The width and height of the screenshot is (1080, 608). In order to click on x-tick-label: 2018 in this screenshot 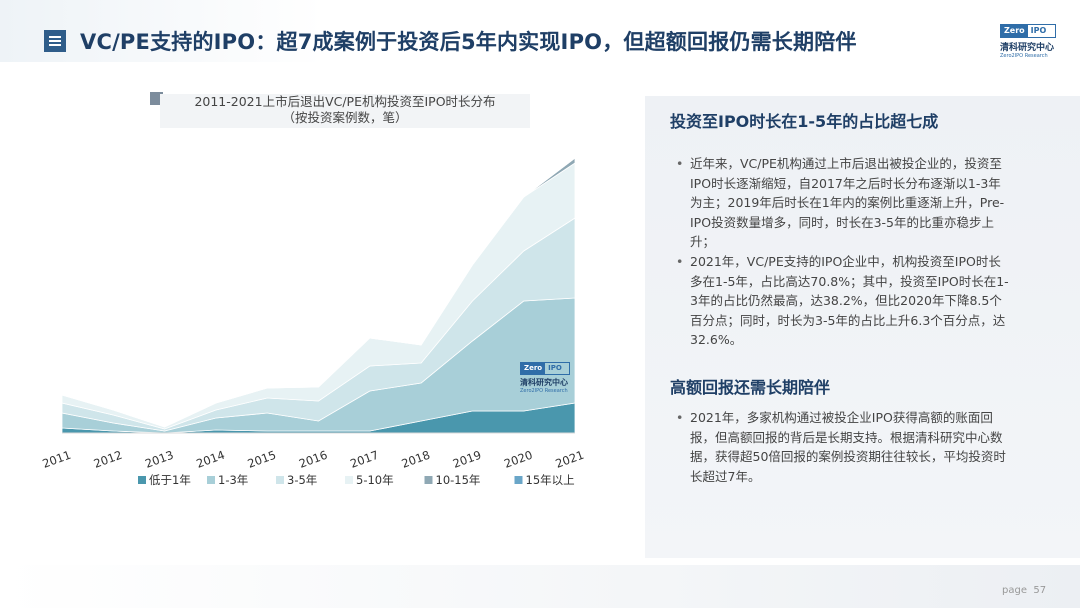, I will do `click(416, 459)`.